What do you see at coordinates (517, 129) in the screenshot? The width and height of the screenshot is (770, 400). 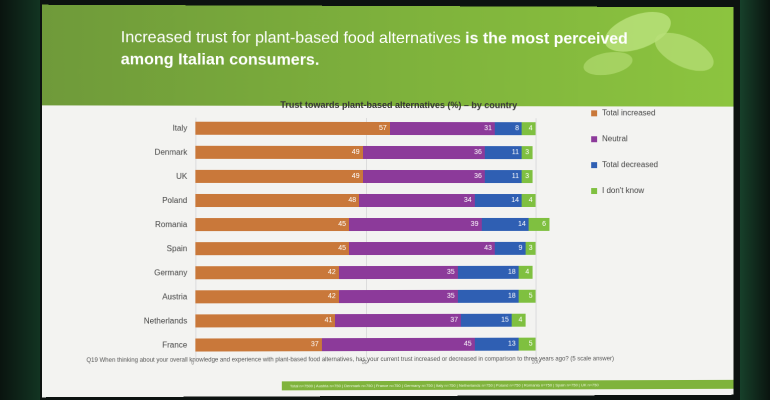 I see `bar-value-label: 8` at bounding box center [517, 129].